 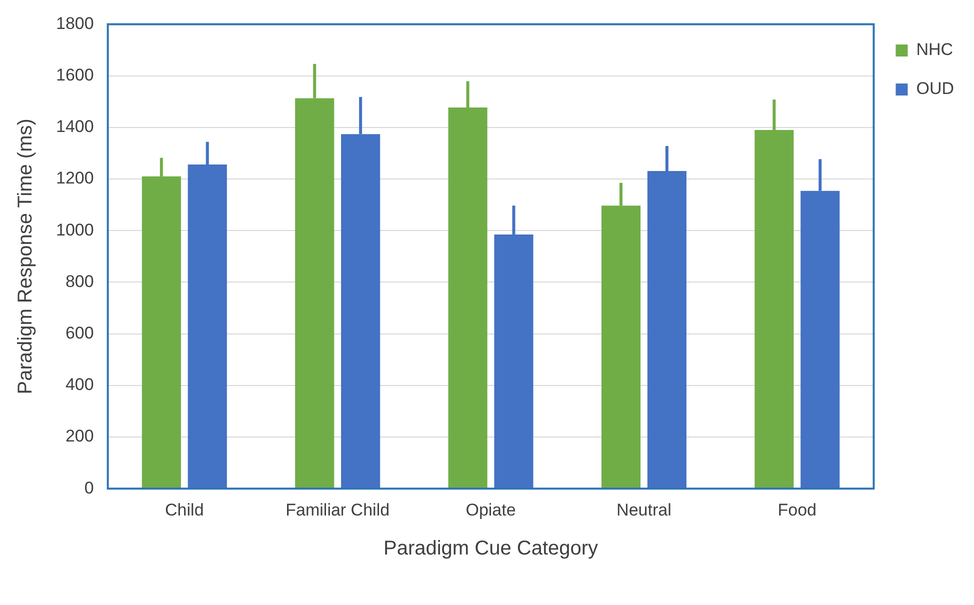 I want to click on y-tick-label: 1800, so click(x=75, y=23).